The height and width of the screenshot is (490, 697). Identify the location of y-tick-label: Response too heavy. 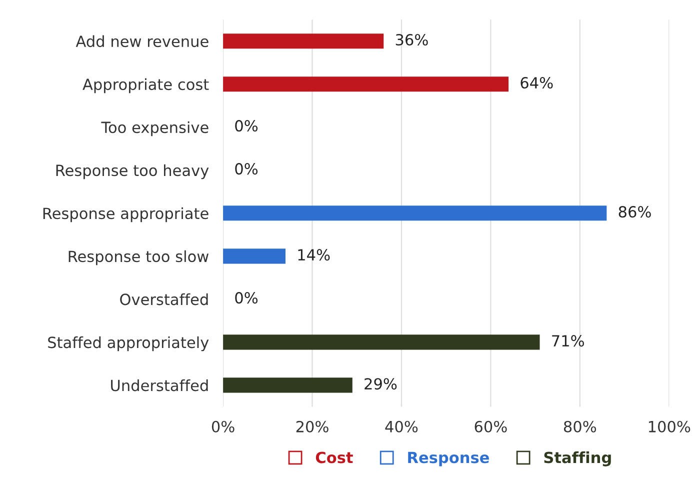
(132, 172).